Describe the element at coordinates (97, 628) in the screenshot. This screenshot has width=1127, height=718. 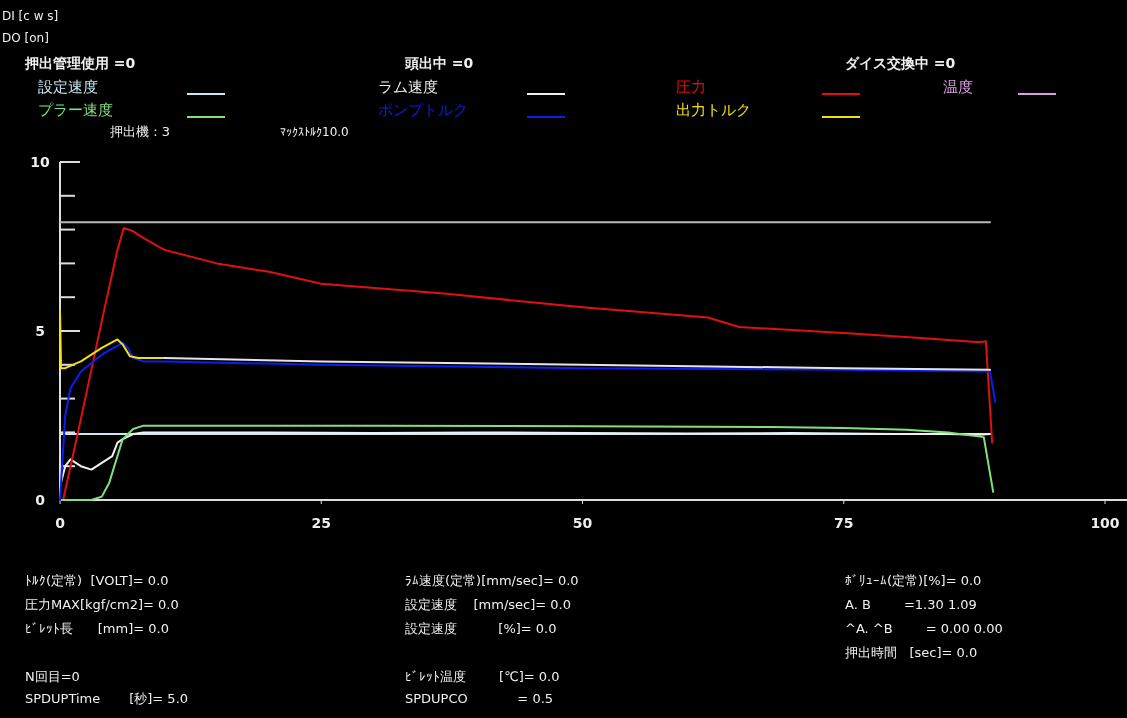
I see `text: ﾋﾞﾚｯﾄ長 [mm]= 0.0` at that location.